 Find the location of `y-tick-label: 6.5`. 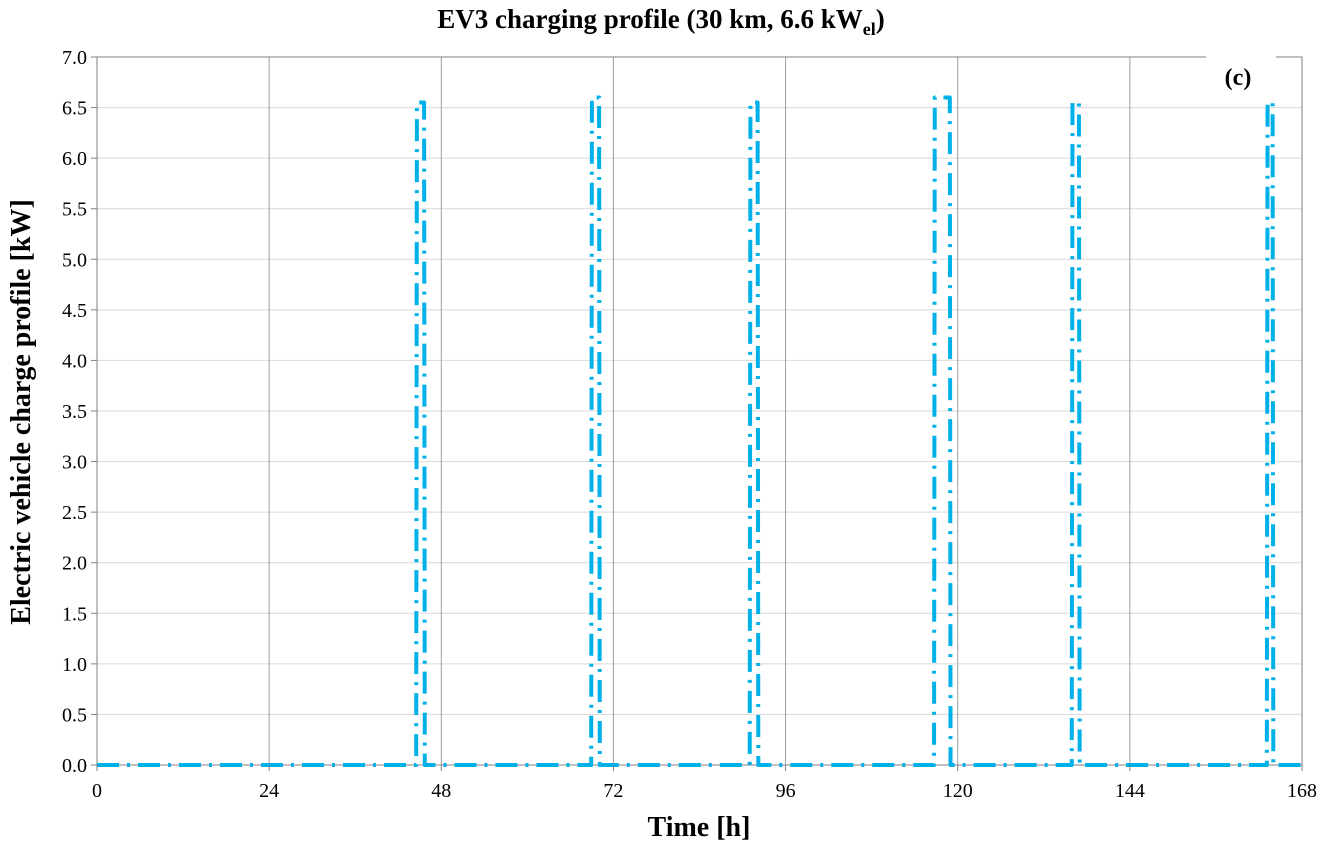

y-tick-label: 6.5 is located at coordinates (74, 109).